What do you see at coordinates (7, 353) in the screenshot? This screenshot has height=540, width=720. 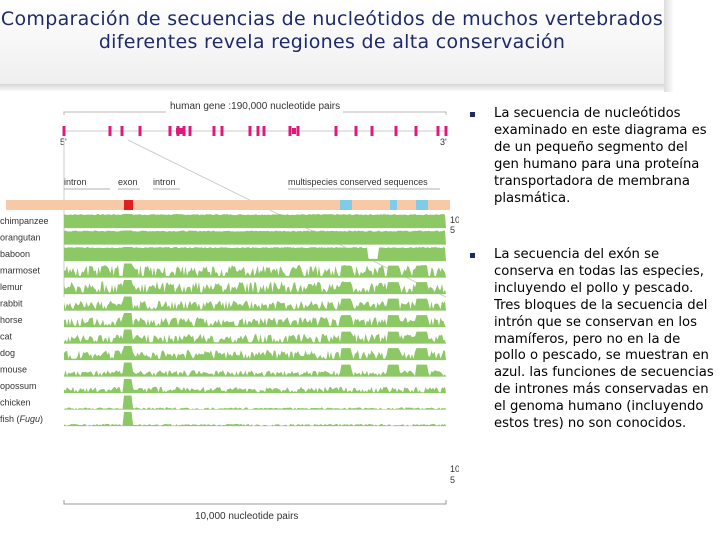 I see `species-label: dog` at bounding box center [7, 353].